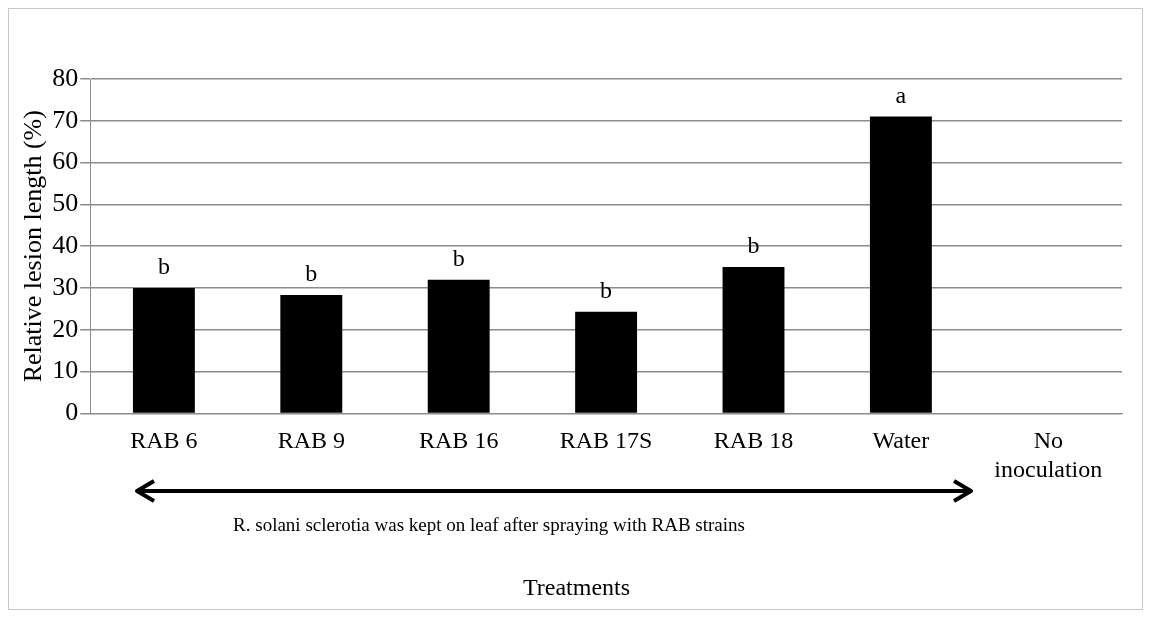 Image resolution: width=1151 pixels, height=618 pixels. Describe the element at coordinates (164, 440) in the screenshot. I see `x-tick-label: RAB 6` at that location.